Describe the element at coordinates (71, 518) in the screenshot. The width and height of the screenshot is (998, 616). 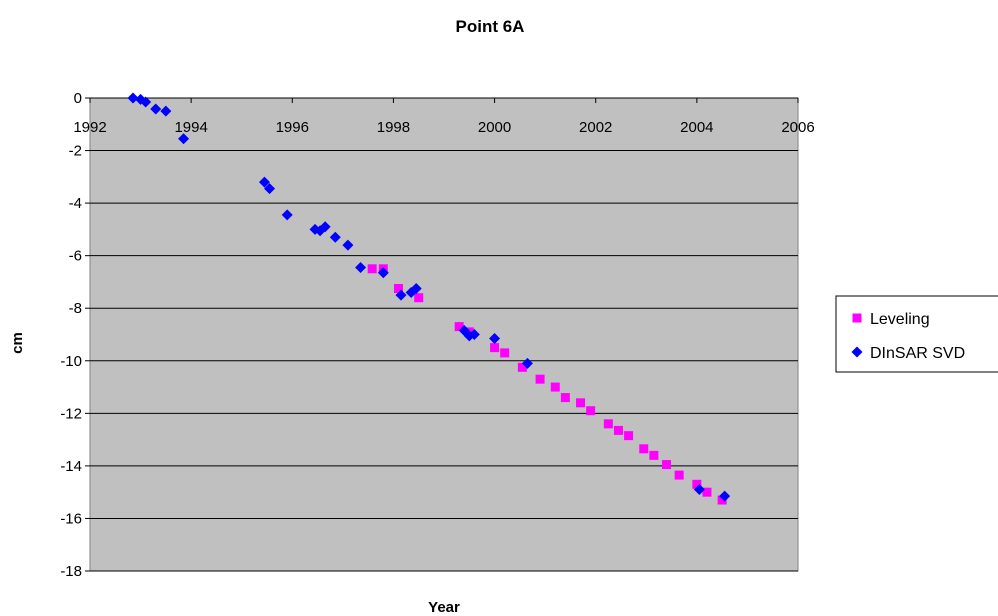
I see `y-tick-label: -16` at that location.